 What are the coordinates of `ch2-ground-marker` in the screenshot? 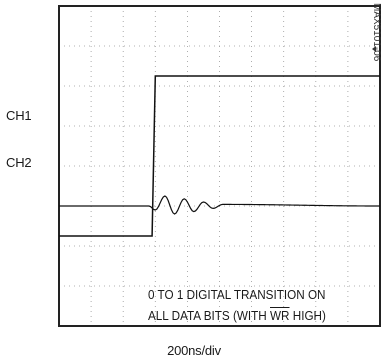 It's located at (374, 49).